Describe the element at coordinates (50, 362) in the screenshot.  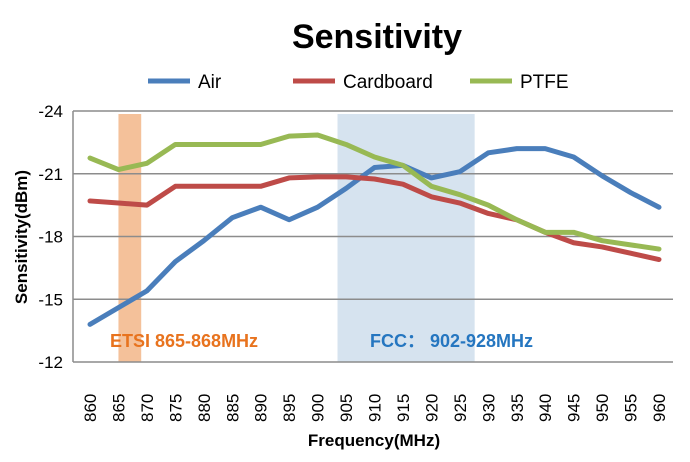
I see `y-tick-label: -12` at that location.